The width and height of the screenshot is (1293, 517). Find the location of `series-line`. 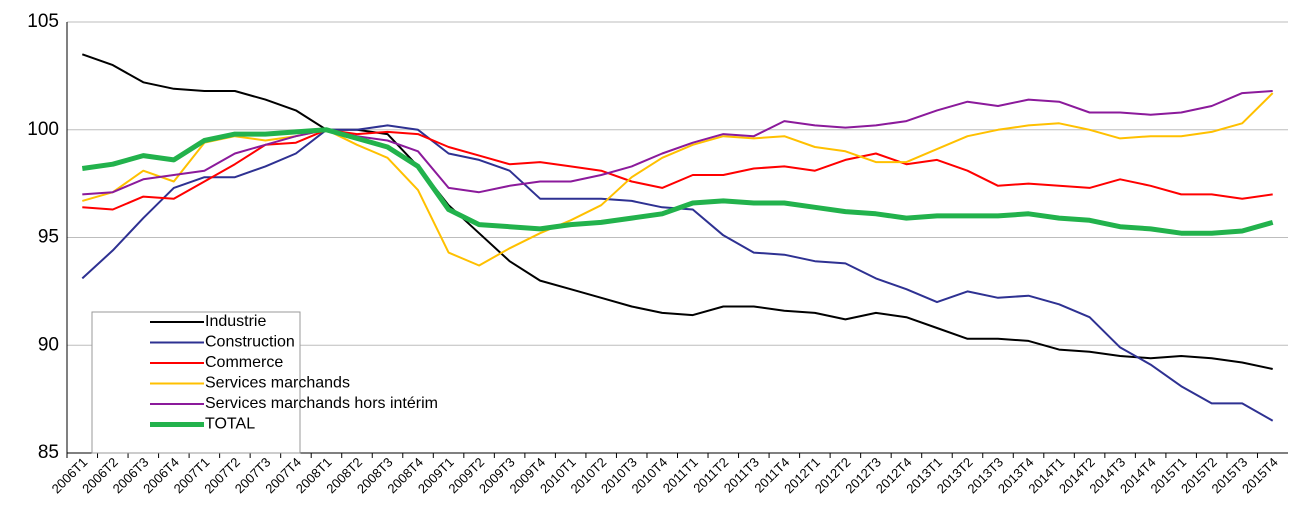

series-line is located at coordinates (677, 169).